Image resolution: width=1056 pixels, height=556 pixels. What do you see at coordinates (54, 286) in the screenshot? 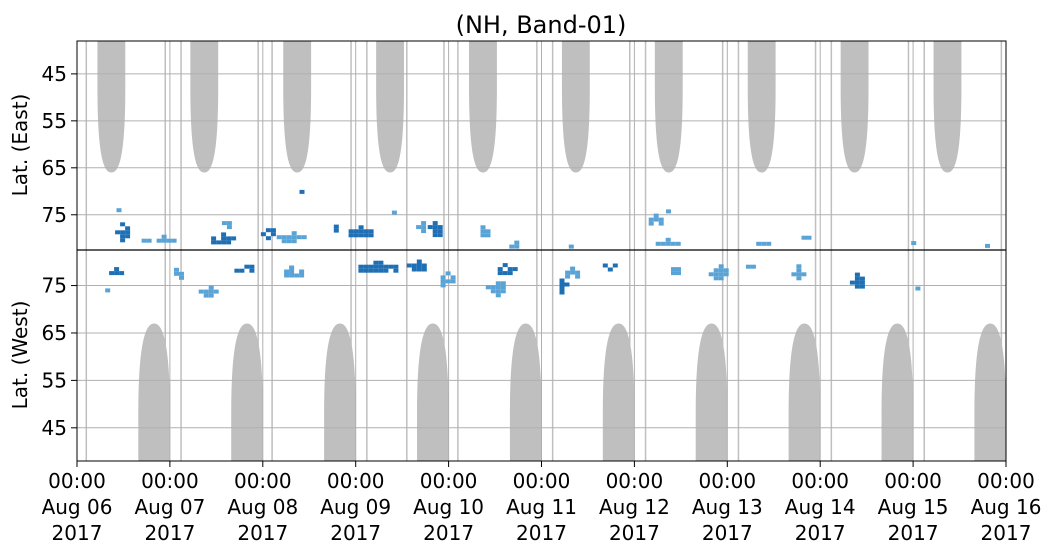
I see `y-west-tick-label: 75` at bounding box center [54, 286].